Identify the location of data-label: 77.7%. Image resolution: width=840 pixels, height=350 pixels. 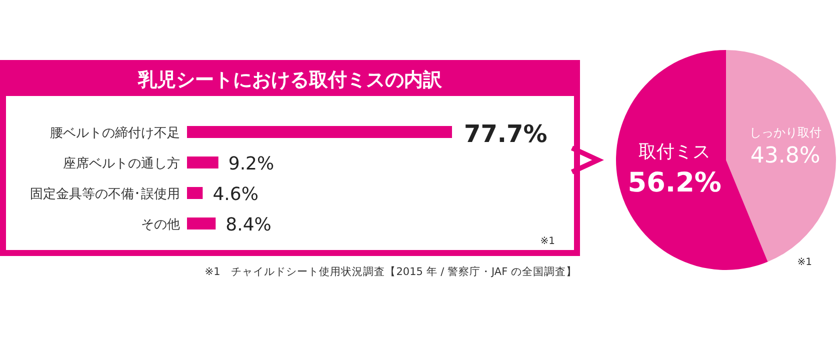
(506, 134).